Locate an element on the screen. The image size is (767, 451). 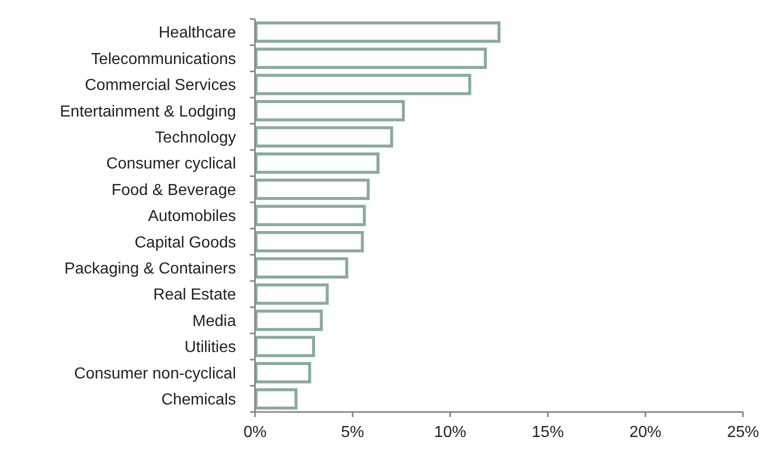
x-tick-label: 0% is located at coordinates (255, 432).